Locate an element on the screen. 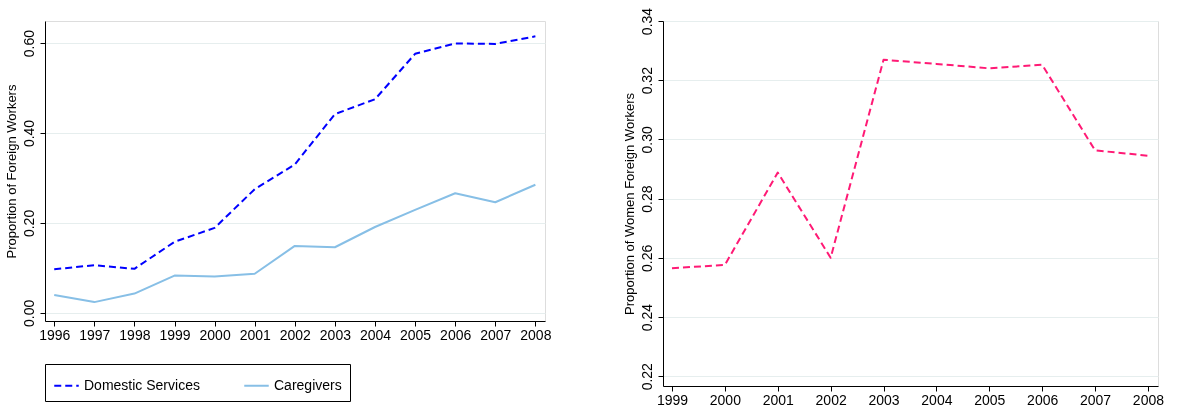 This screenshot has height=410, width=1188. x-tick-label: 1998 is located at coordinates (135, 334).